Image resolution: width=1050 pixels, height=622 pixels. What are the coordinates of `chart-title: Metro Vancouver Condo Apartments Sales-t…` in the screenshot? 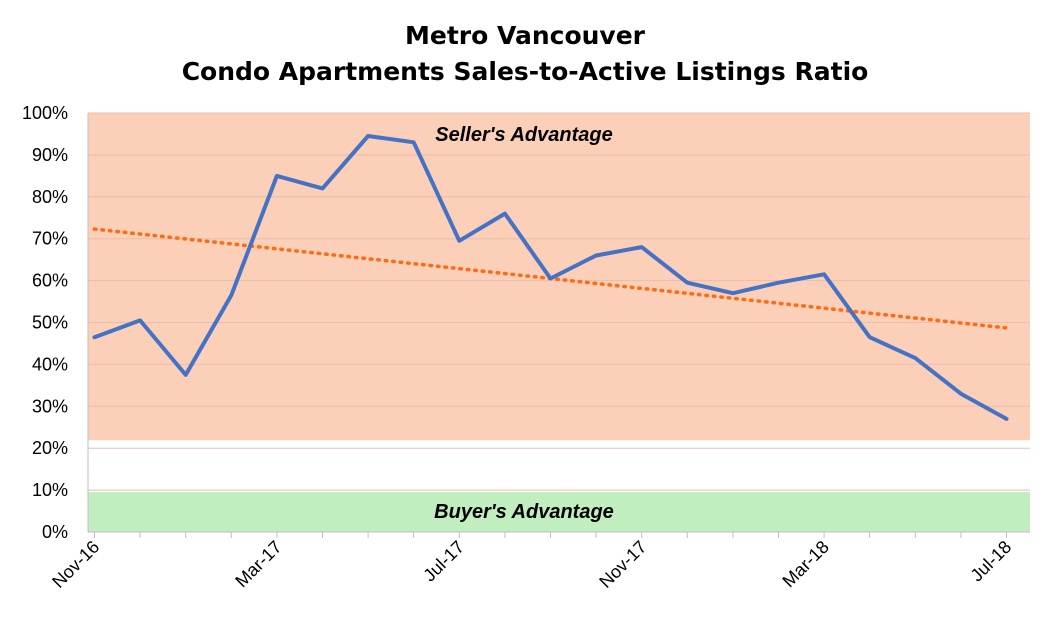 It's located at (525, 54).